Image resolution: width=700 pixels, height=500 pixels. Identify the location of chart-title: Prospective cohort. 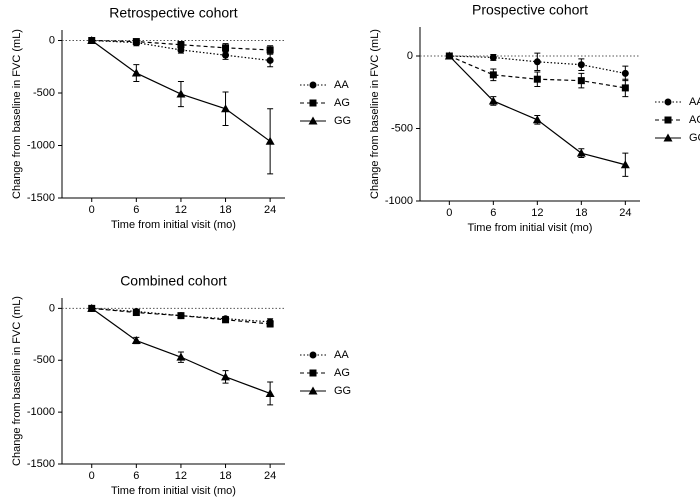
(530, 10).